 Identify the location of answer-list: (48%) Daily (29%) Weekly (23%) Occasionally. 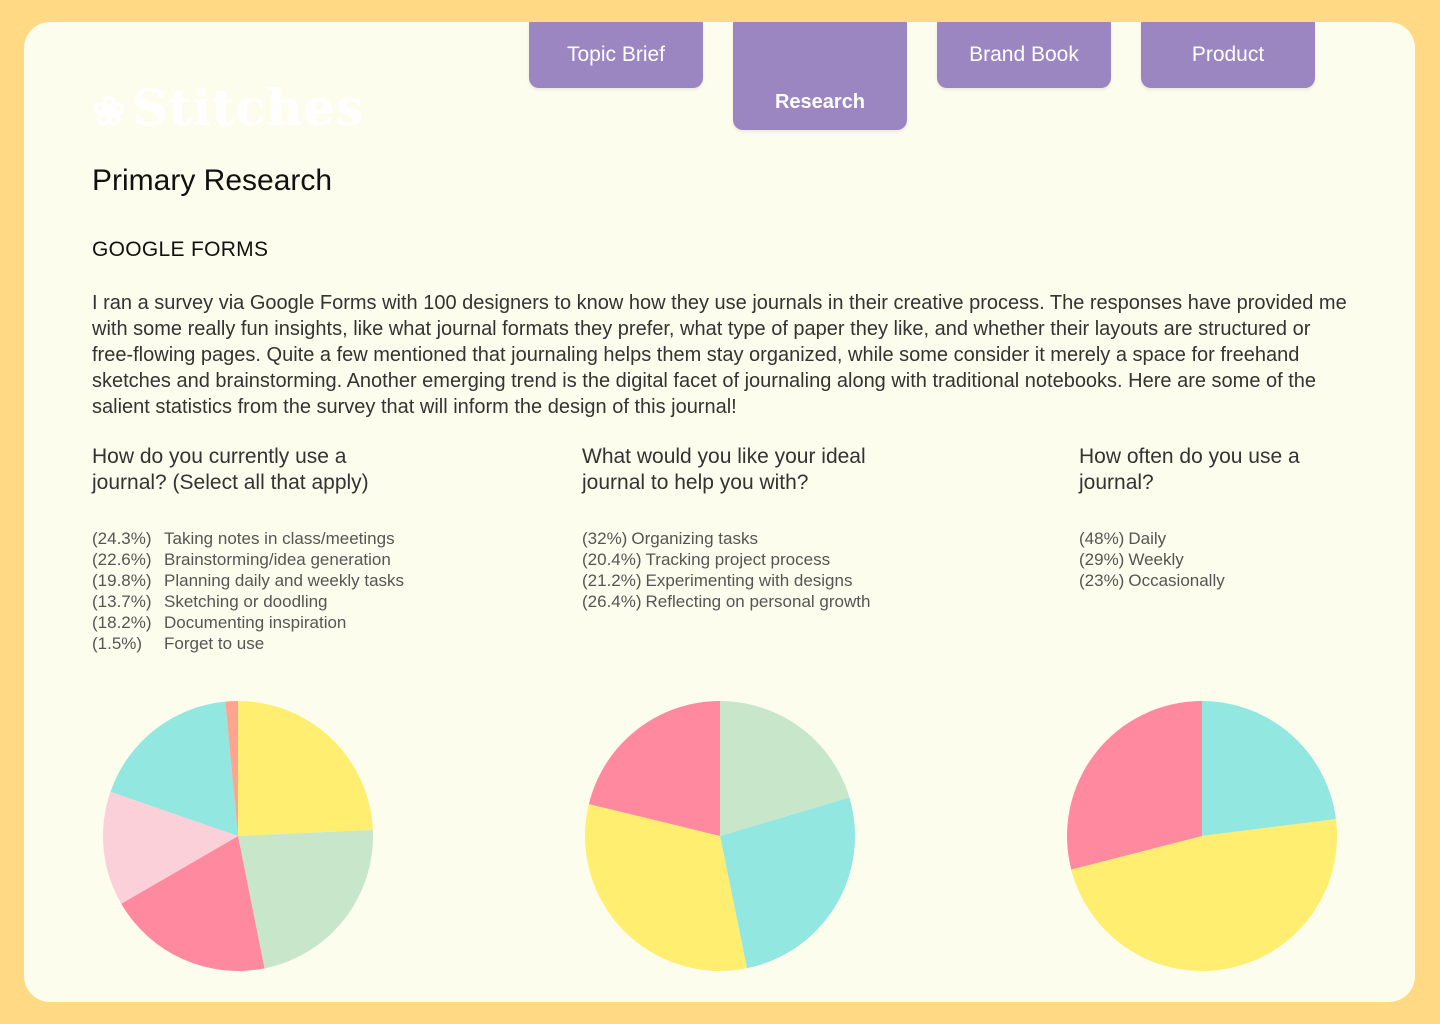
(1152, 559).